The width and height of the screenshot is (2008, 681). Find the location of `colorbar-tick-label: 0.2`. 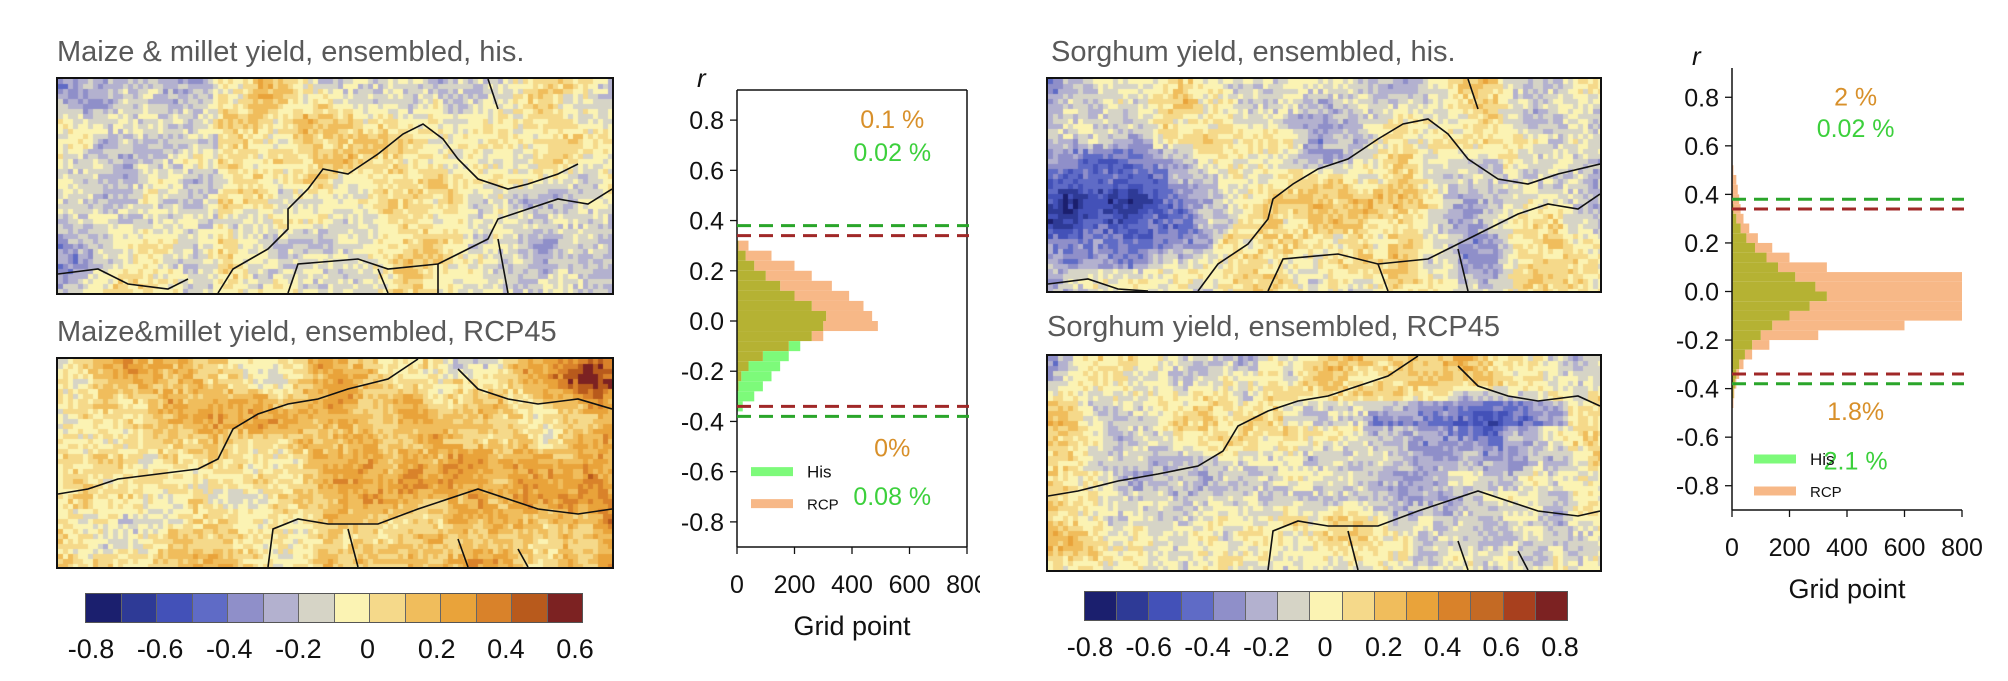

colorbar-tick-label: 0.2 is located at coordinates (1383, 647).